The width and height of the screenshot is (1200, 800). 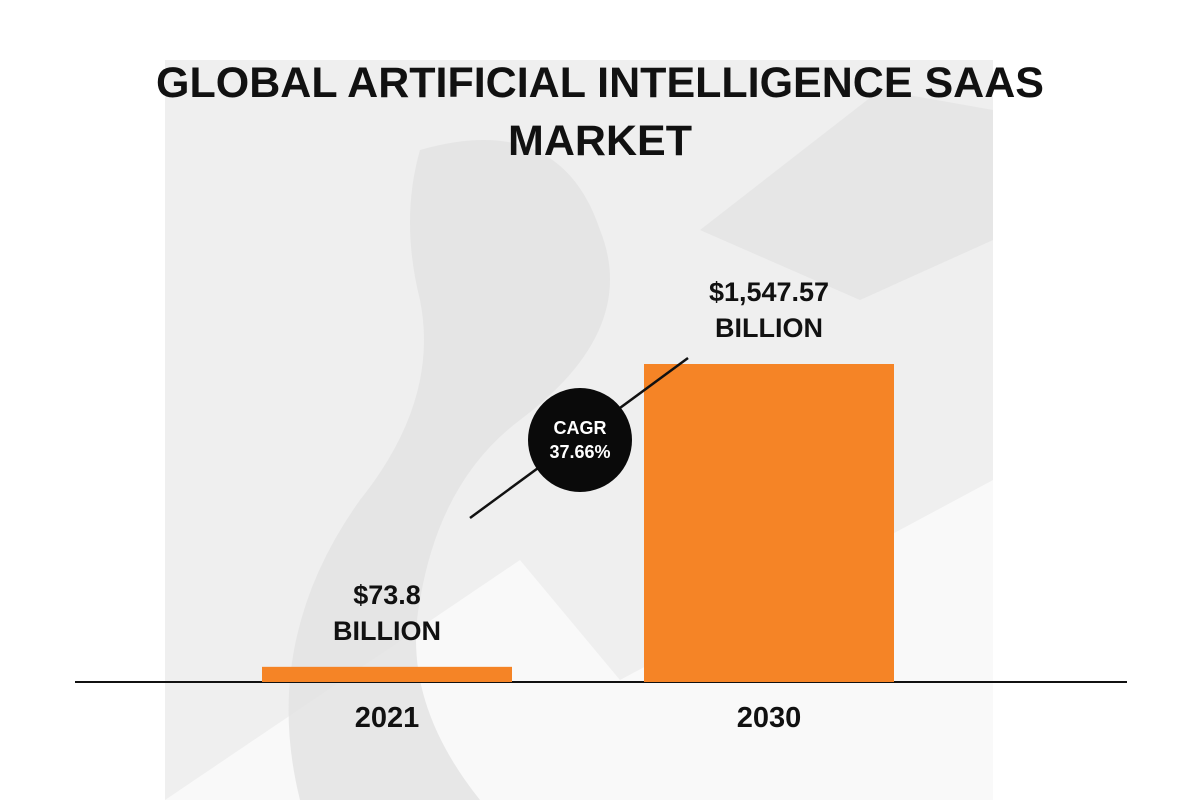 What do you see at coordinates (769, 310) in the screenshot?
I see `value-label: $1,547.57 BILLION` at bounding box center [769, 310].